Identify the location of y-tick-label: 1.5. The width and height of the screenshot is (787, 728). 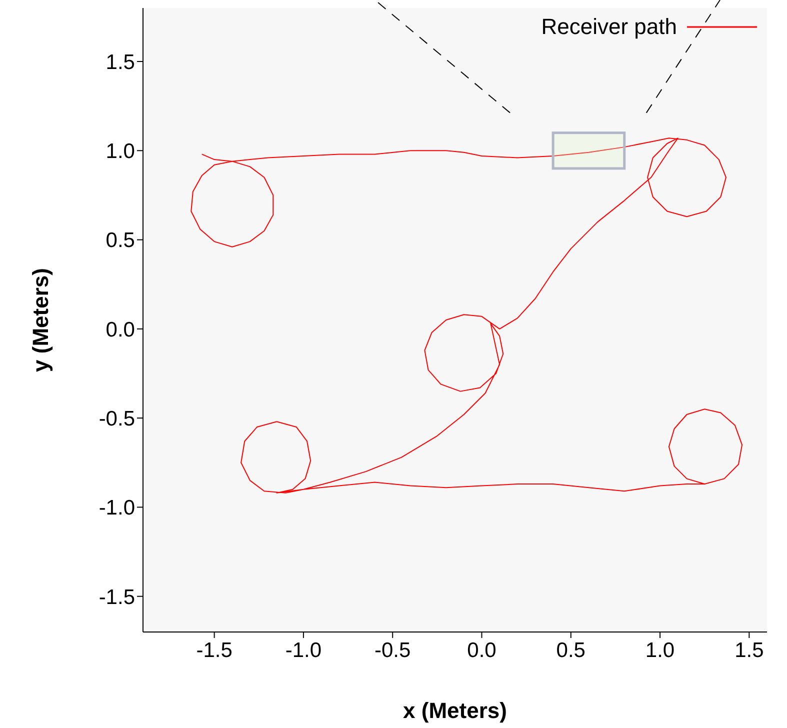
(120, 62).